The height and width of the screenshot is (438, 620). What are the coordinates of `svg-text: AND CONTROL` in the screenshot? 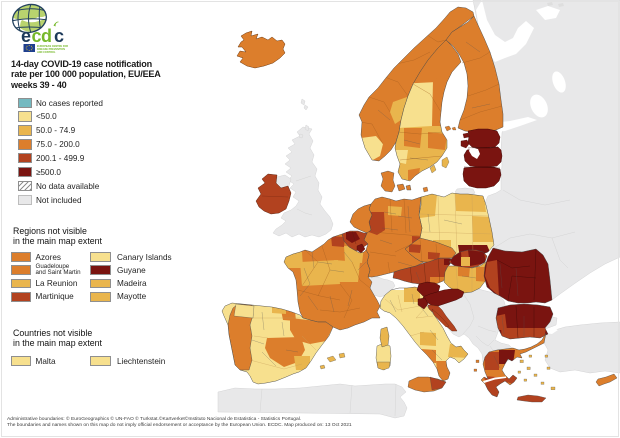 It's located at (46, 52).